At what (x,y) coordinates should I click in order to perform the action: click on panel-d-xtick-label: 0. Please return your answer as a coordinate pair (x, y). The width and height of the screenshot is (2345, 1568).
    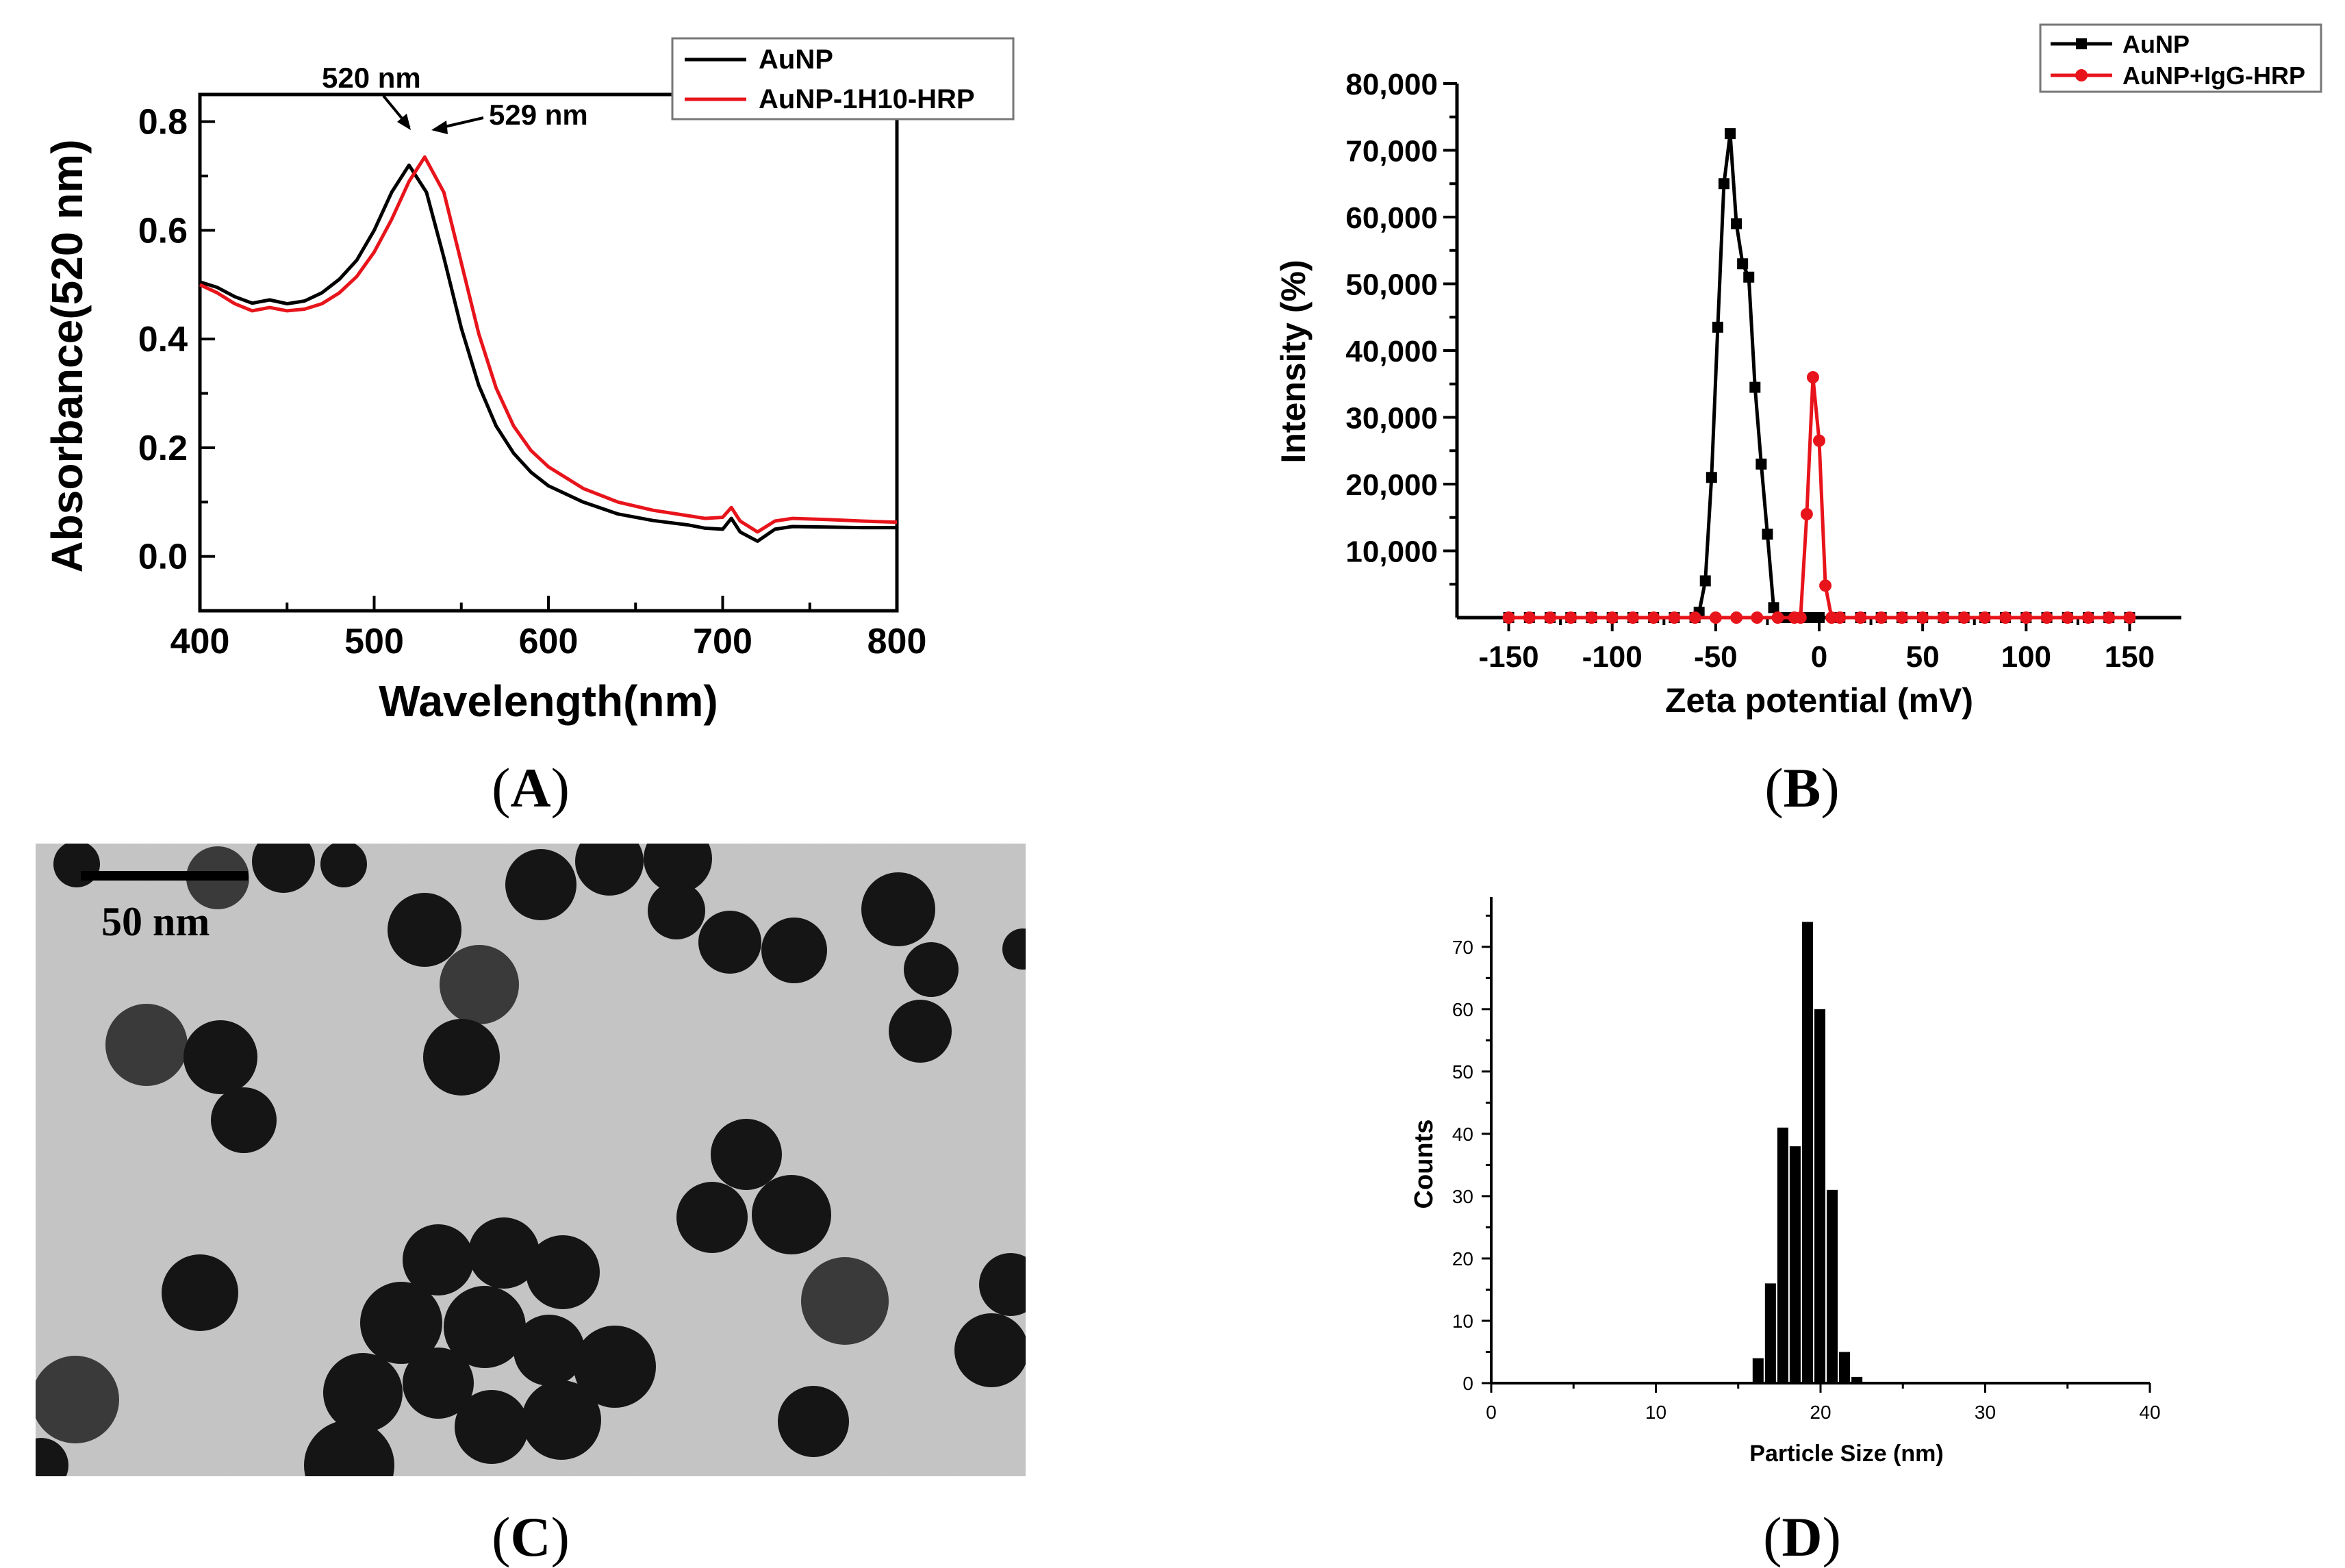
    Looking at the image, I should click on (1491, 1413).